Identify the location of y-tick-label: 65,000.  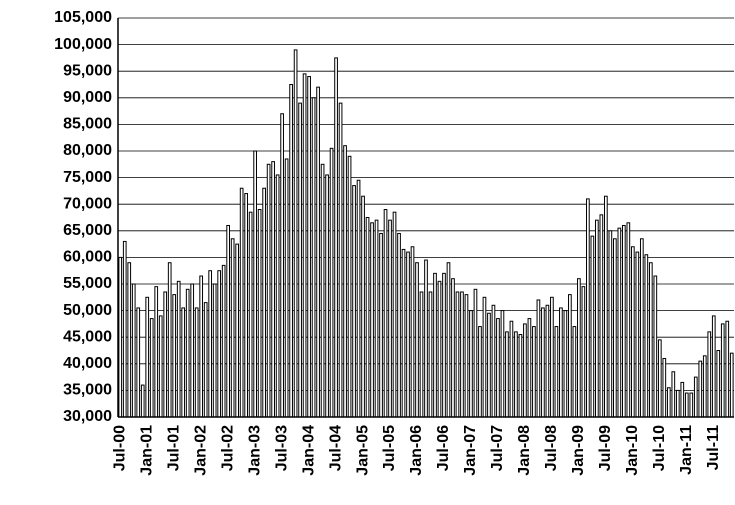
(87, 230).